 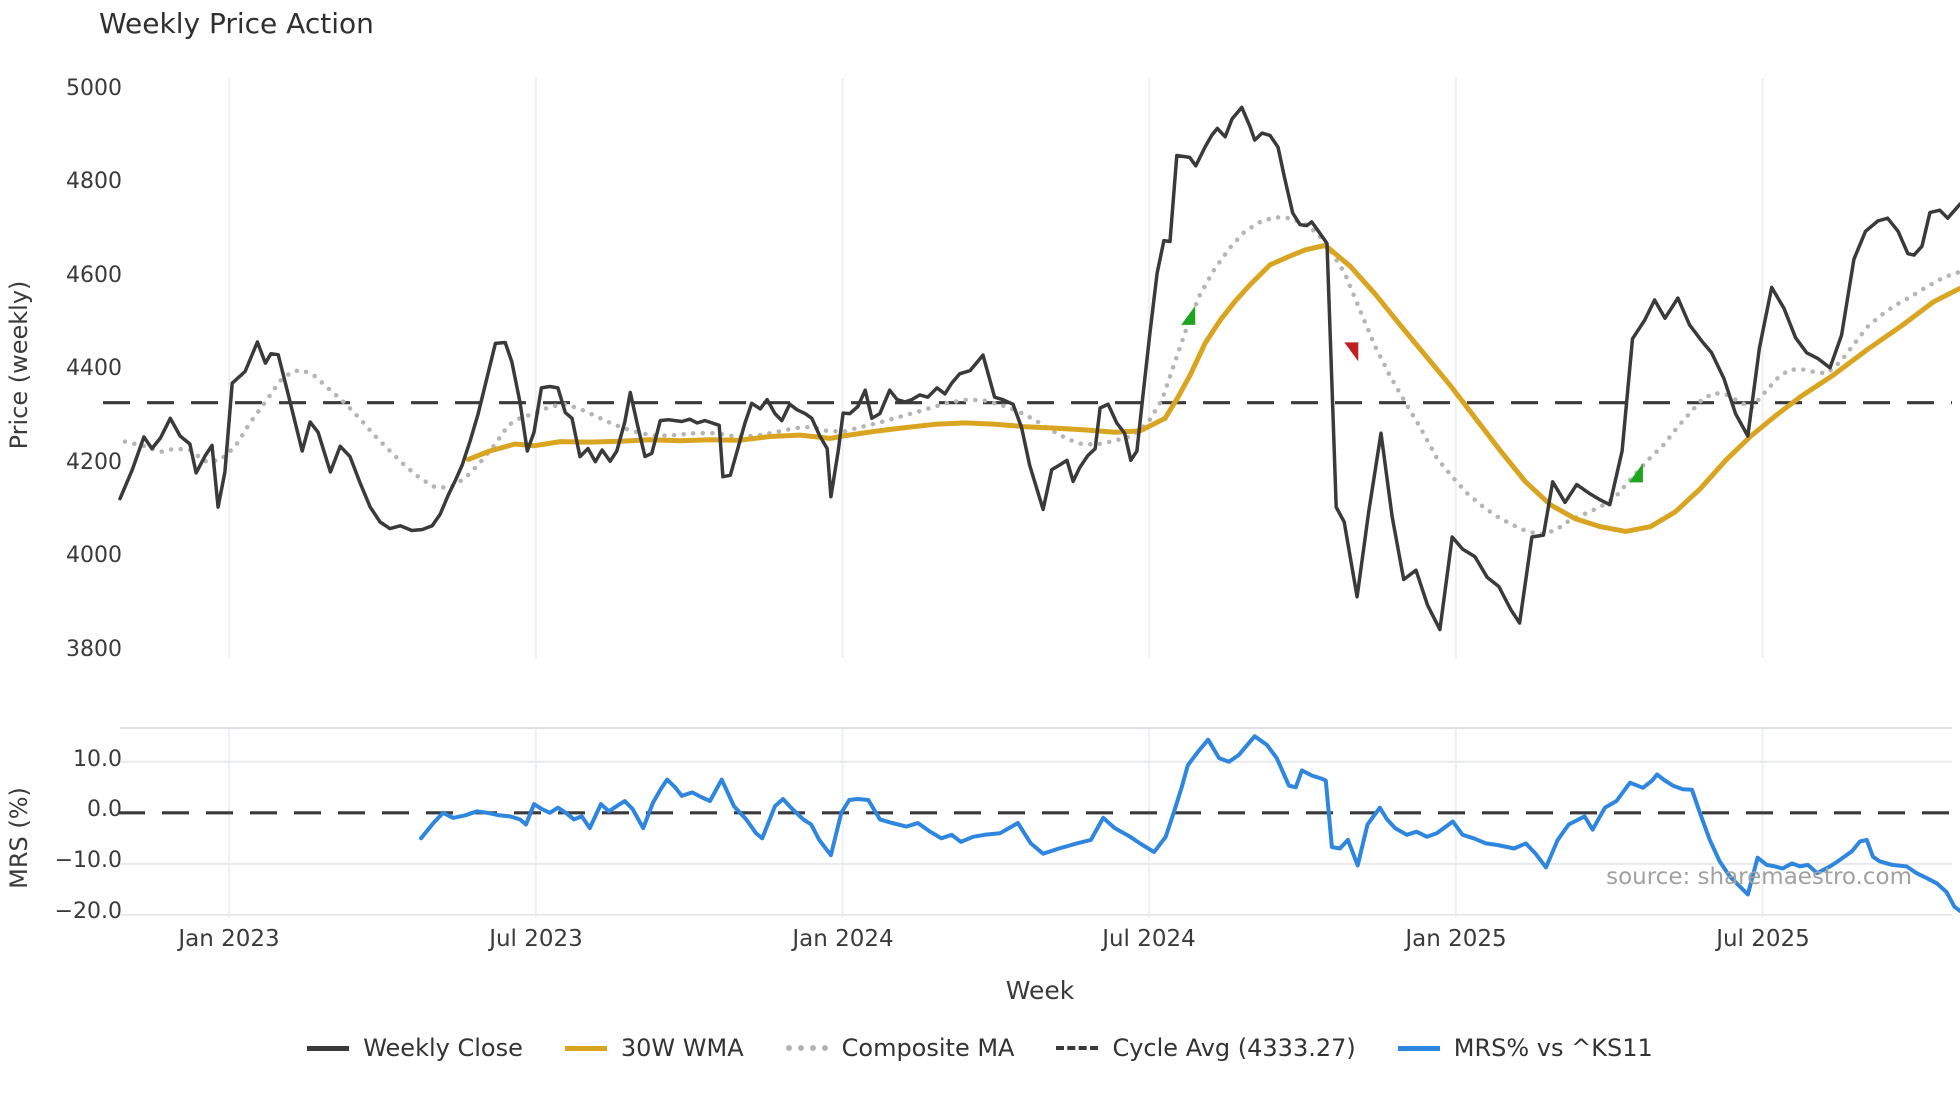 What do you see at coordinates (806, 1048) in the screenshot?
I see `composite-dotted-swatch` at bounding box center [806, 1048].